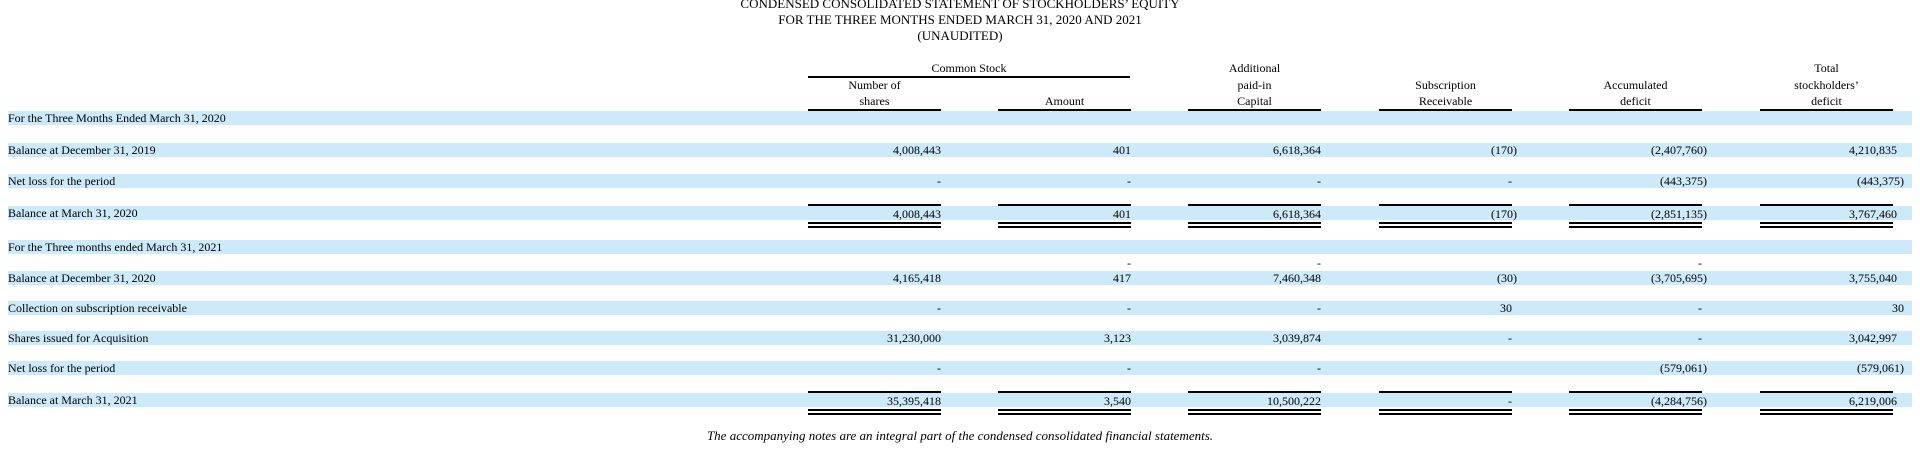 The height and width of the screenshot is (461, 1920). What do you see at coordinates (1297, 338) in the screenshot?
I see `cell-apic: 3,039,874` at bounding box center [1297, 338].